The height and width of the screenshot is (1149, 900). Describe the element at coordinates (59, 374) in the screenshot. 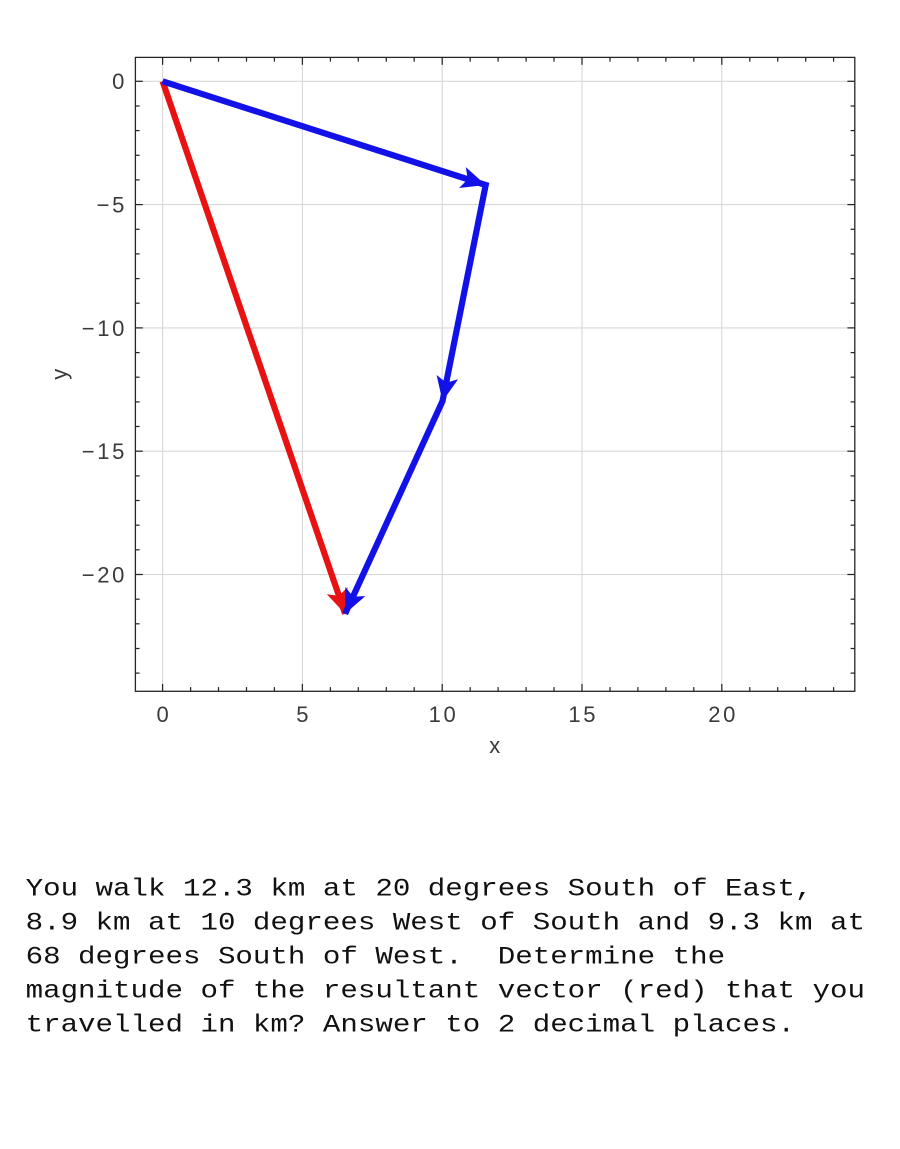

I see `svg-text: y` at that location.